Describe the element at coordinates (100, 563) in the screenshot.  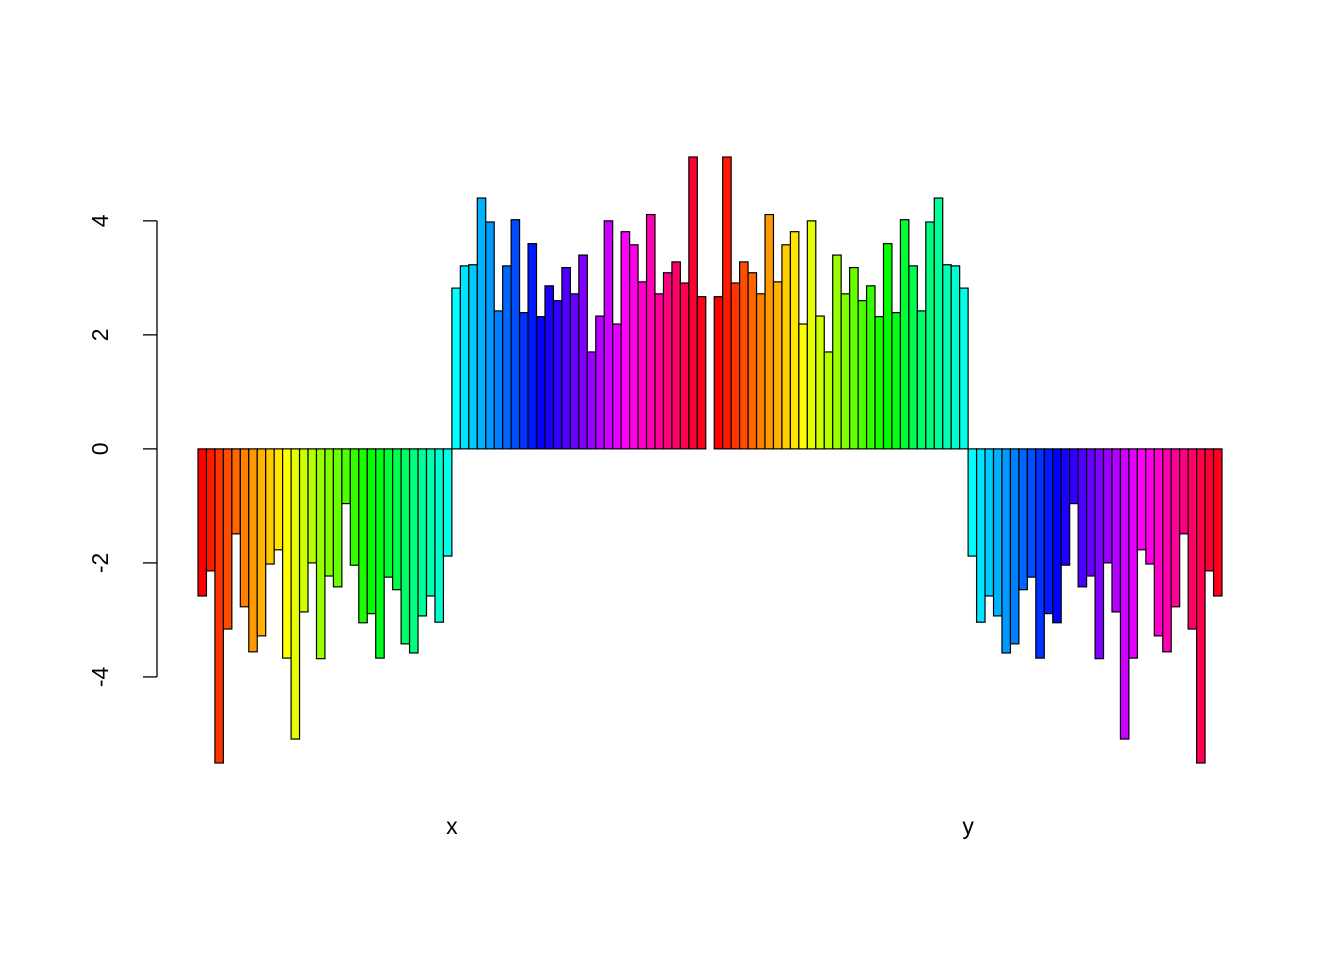
I see `y-tick-label: -2` at that location.